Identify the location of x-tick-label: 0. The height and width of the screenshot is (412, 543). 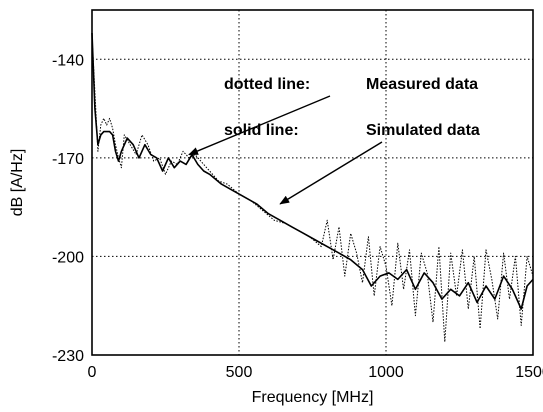
(92, 372).